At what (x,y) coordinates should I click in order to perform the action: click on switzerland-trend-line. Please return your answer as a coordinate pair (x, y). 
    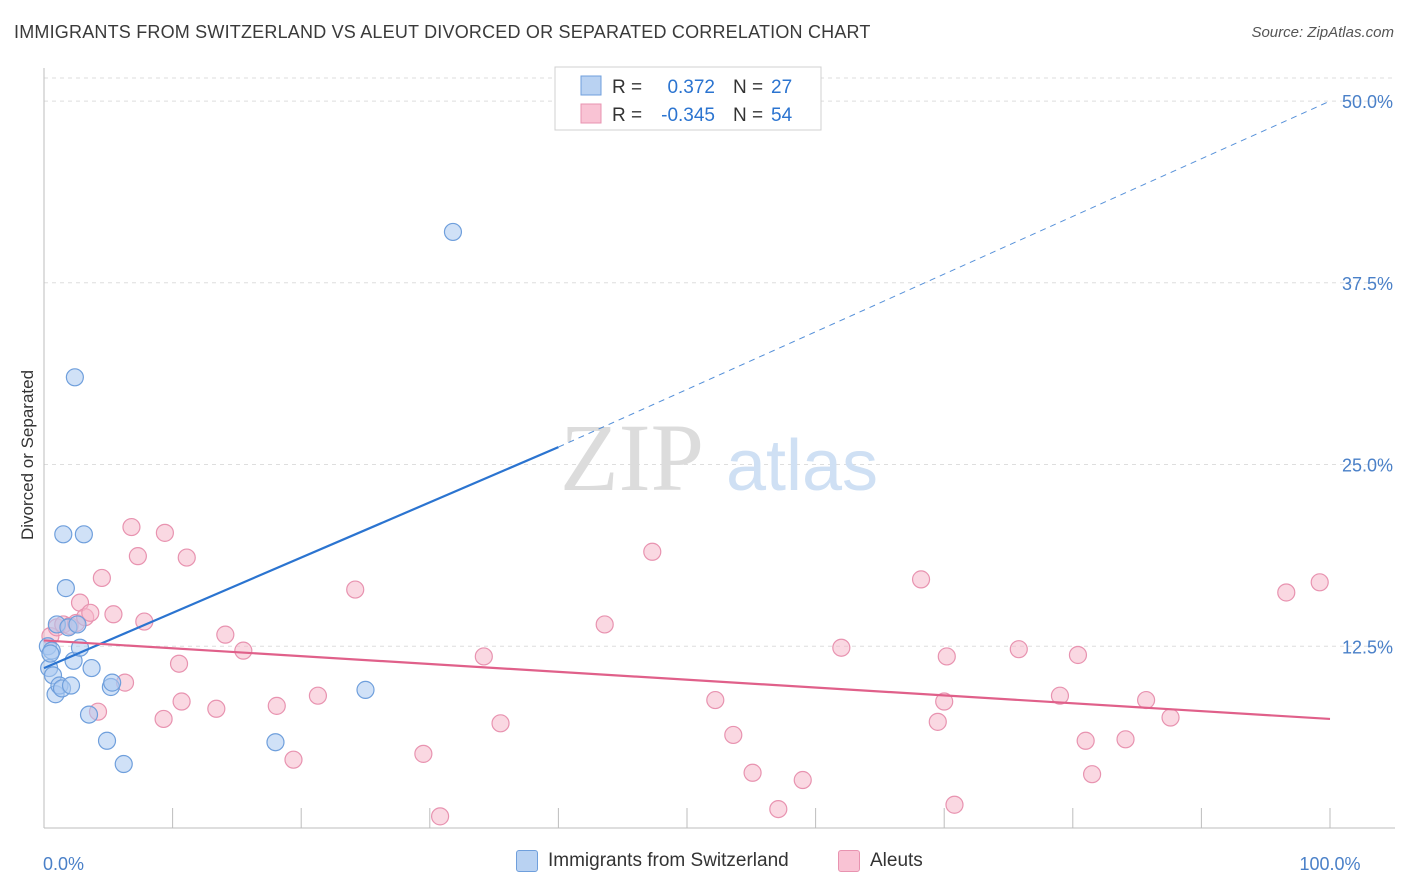
    Looking at the image, I should click on (301, 558).